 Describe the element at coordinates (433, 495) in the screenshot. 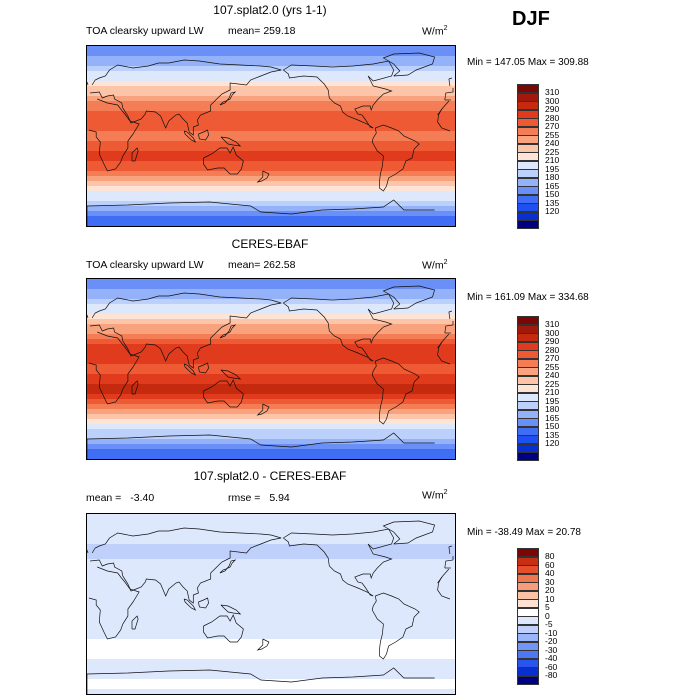

I see `panel-3-units-text: W/m` at that location.